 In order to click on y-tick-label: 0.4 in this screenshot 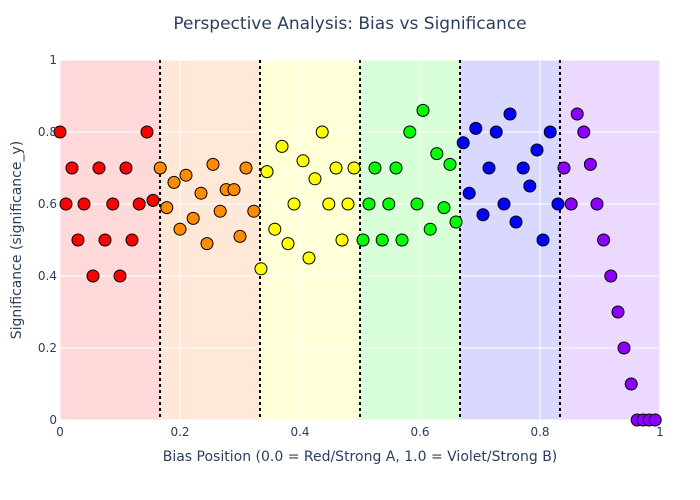, I will do `click(47, 276)`.